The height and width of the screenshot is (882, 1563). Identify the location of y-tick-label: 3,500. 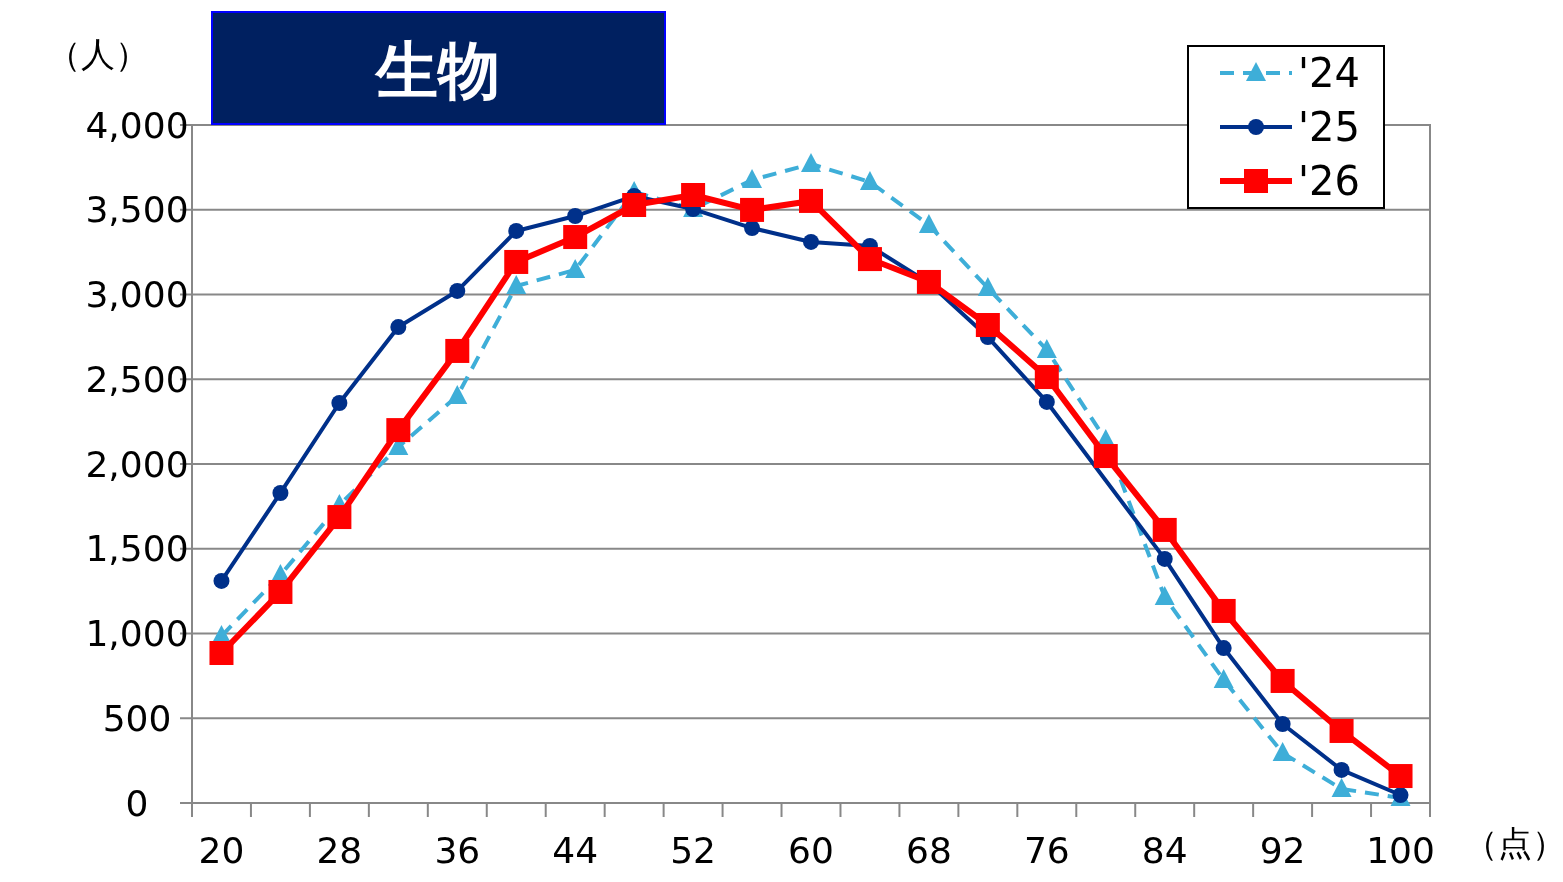
(137, 210).